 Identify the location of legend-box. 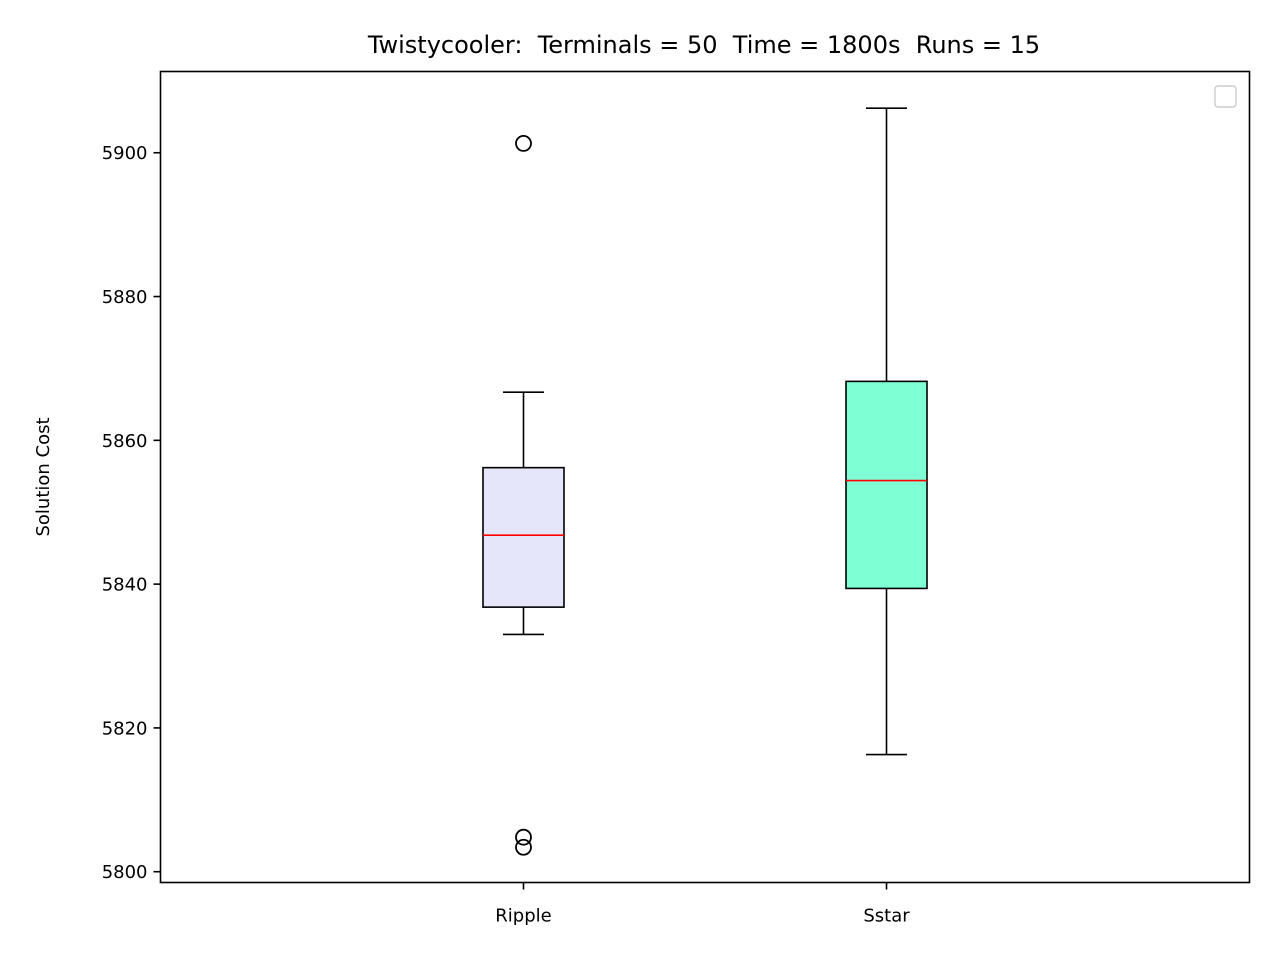
(1225, 96).